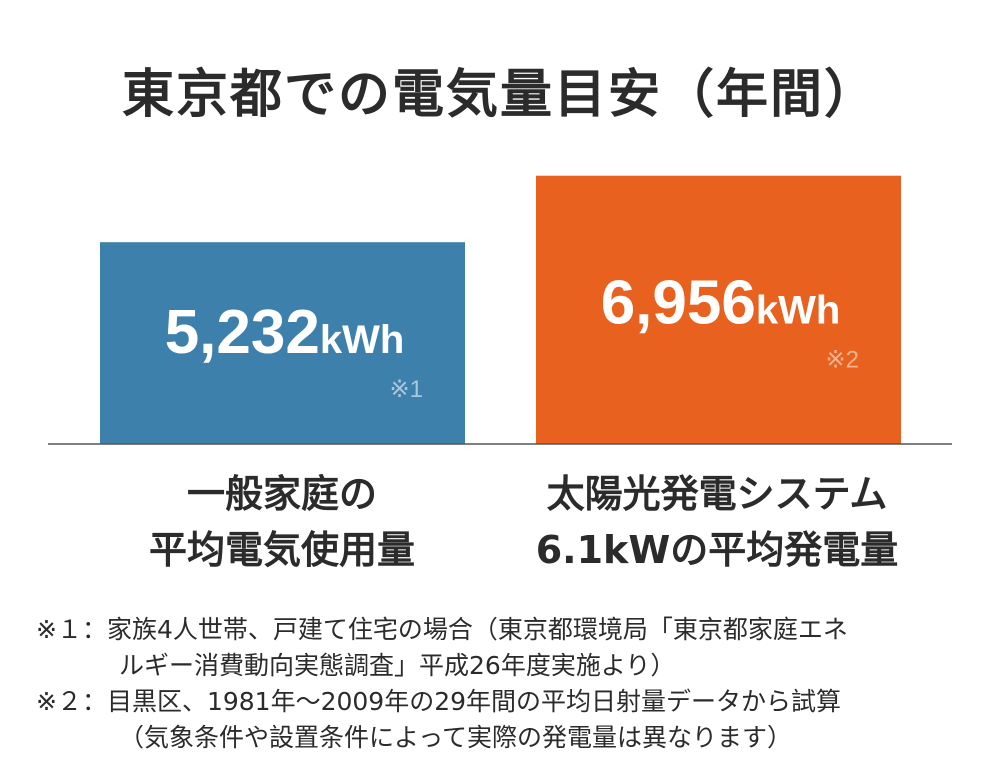 The width and height of the screenshot is (1000, 782). Describe the element at coordinates (281, 550) in the screenshot. I see `category-label-line: 平均電気使用量` at that location.